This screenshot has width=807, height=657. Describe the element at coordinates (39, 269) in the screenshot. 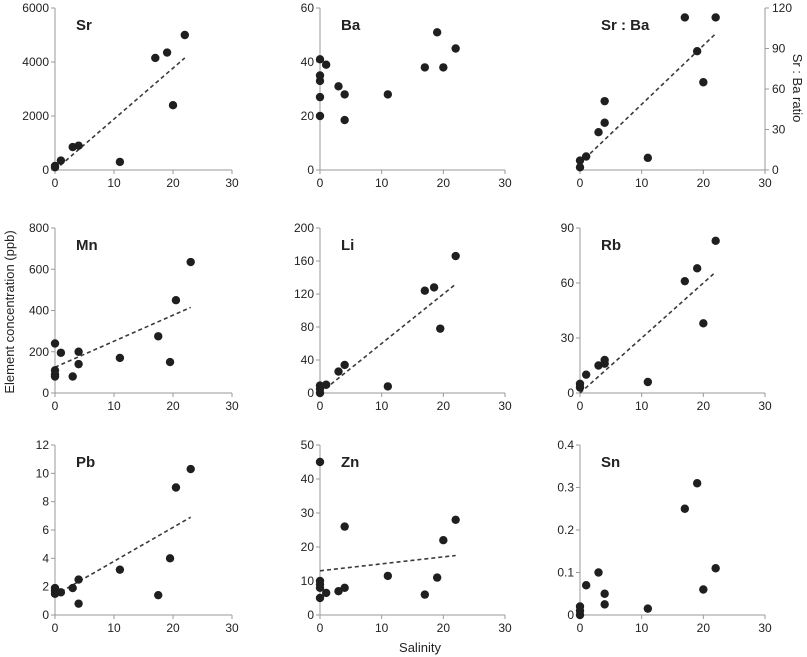

I see `y-tick-label: 600` at that location.